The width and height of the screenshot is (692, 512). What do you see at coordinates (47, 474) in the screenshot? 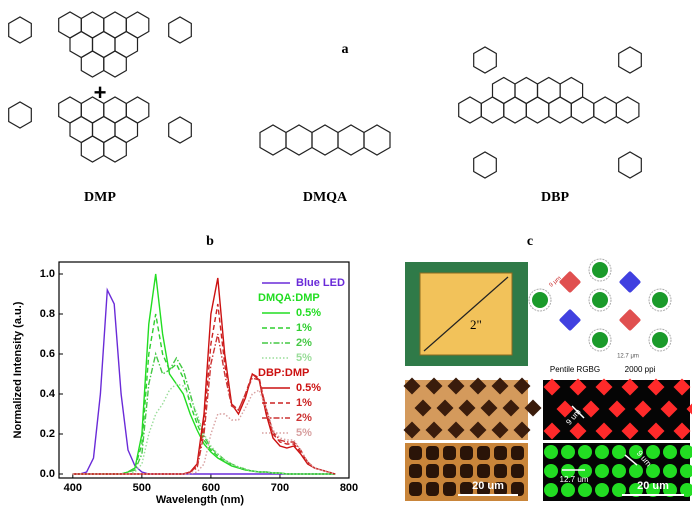
I see `y-tick-label: 0.0` at bounding box center [47, 474].